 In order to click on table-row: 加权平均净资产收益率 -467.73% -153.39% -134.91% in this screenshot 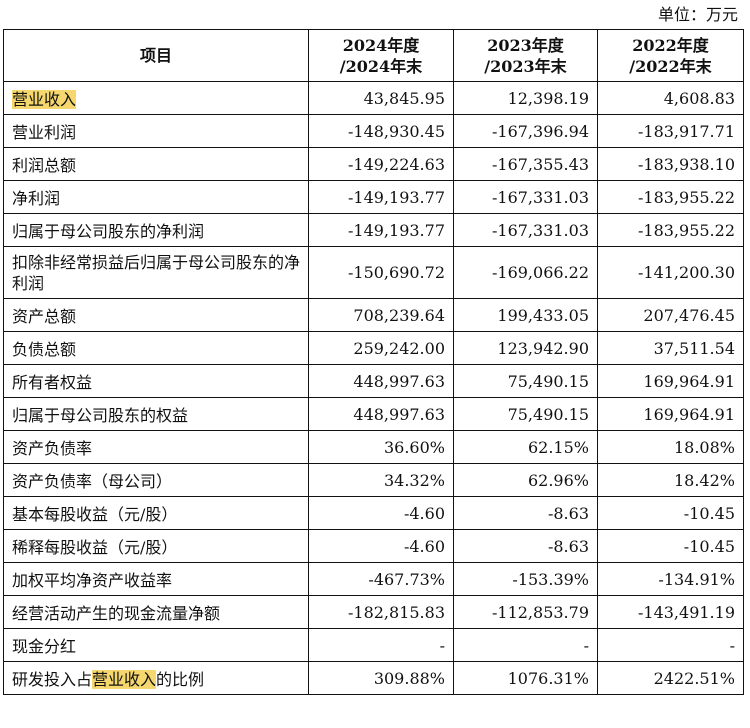, I will do `click(373, 579)`.